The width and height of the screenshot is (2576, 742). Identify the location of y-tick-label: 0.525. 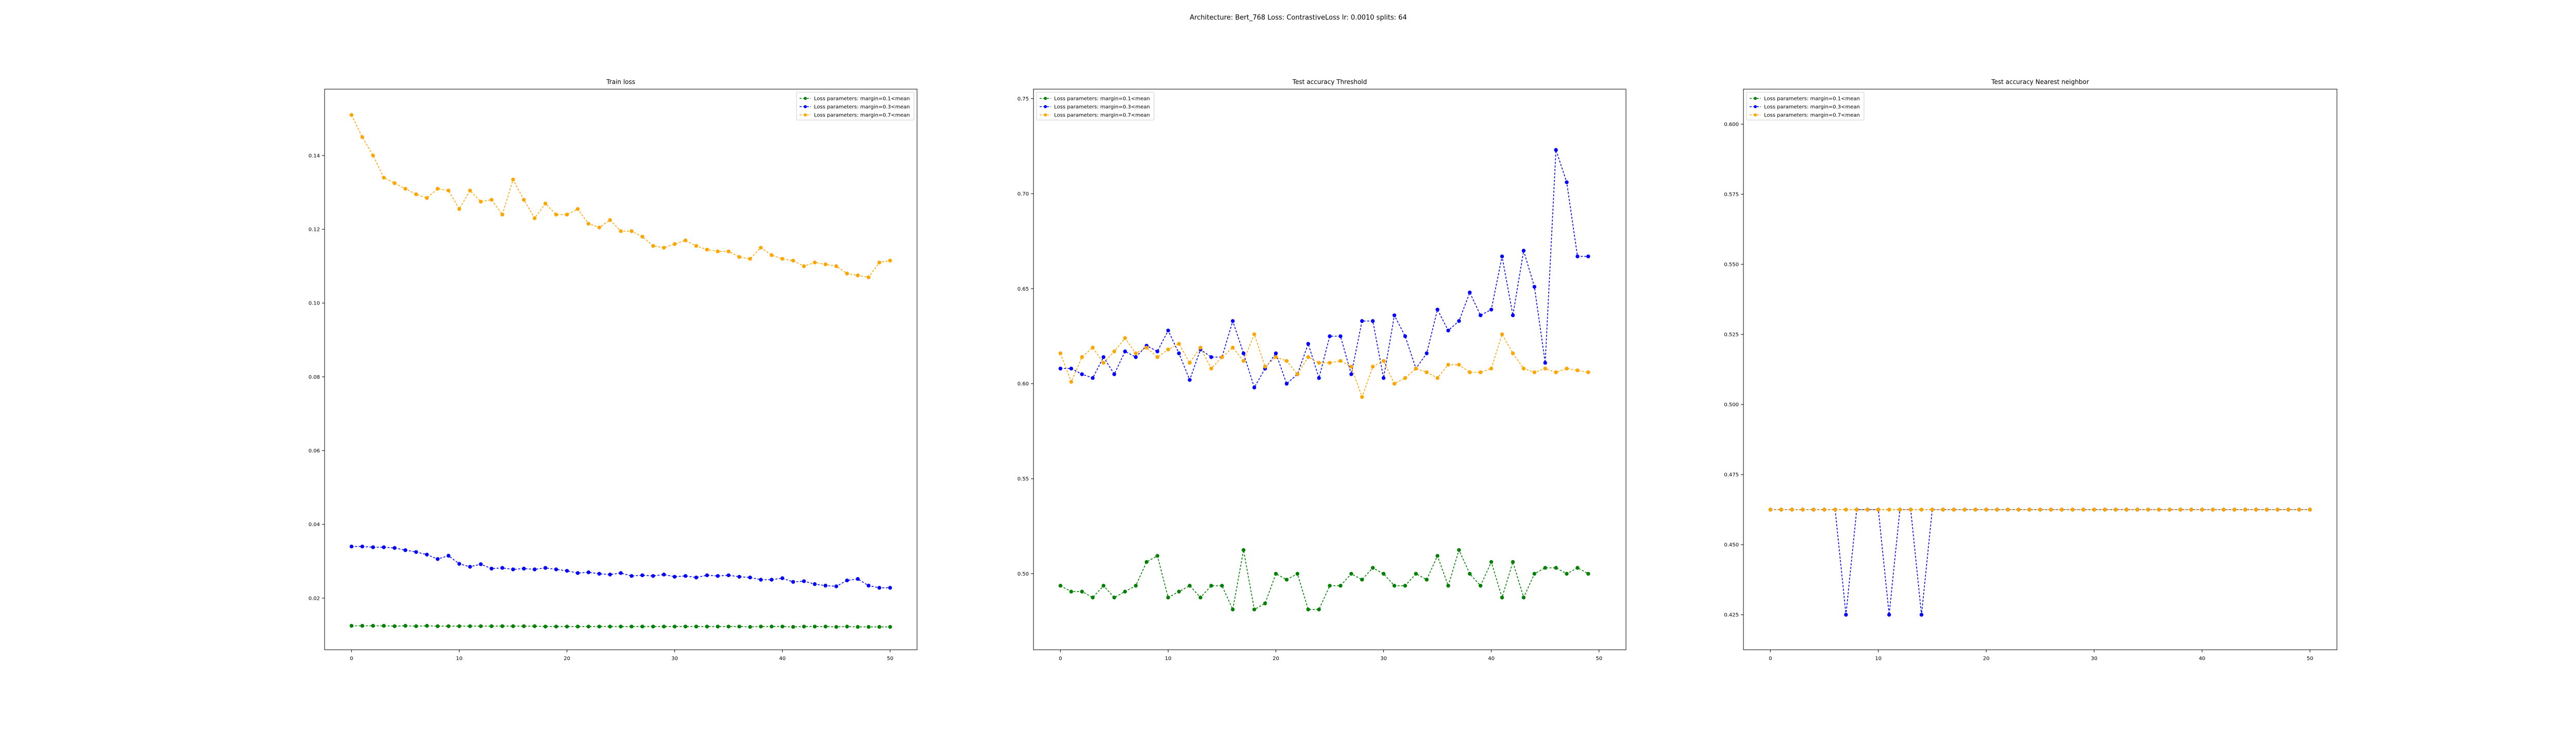
(1731, 335).